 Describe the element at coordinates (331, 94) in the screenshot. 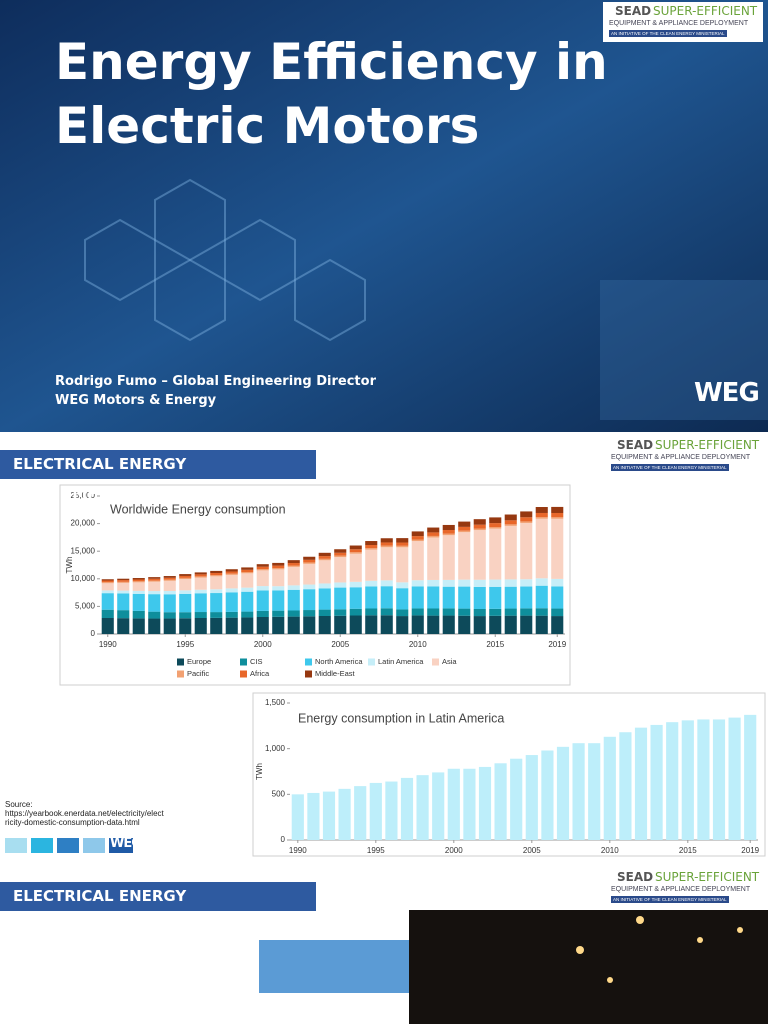

I see `slide-title: Energy Efficiency in Electric Motors` at that location.